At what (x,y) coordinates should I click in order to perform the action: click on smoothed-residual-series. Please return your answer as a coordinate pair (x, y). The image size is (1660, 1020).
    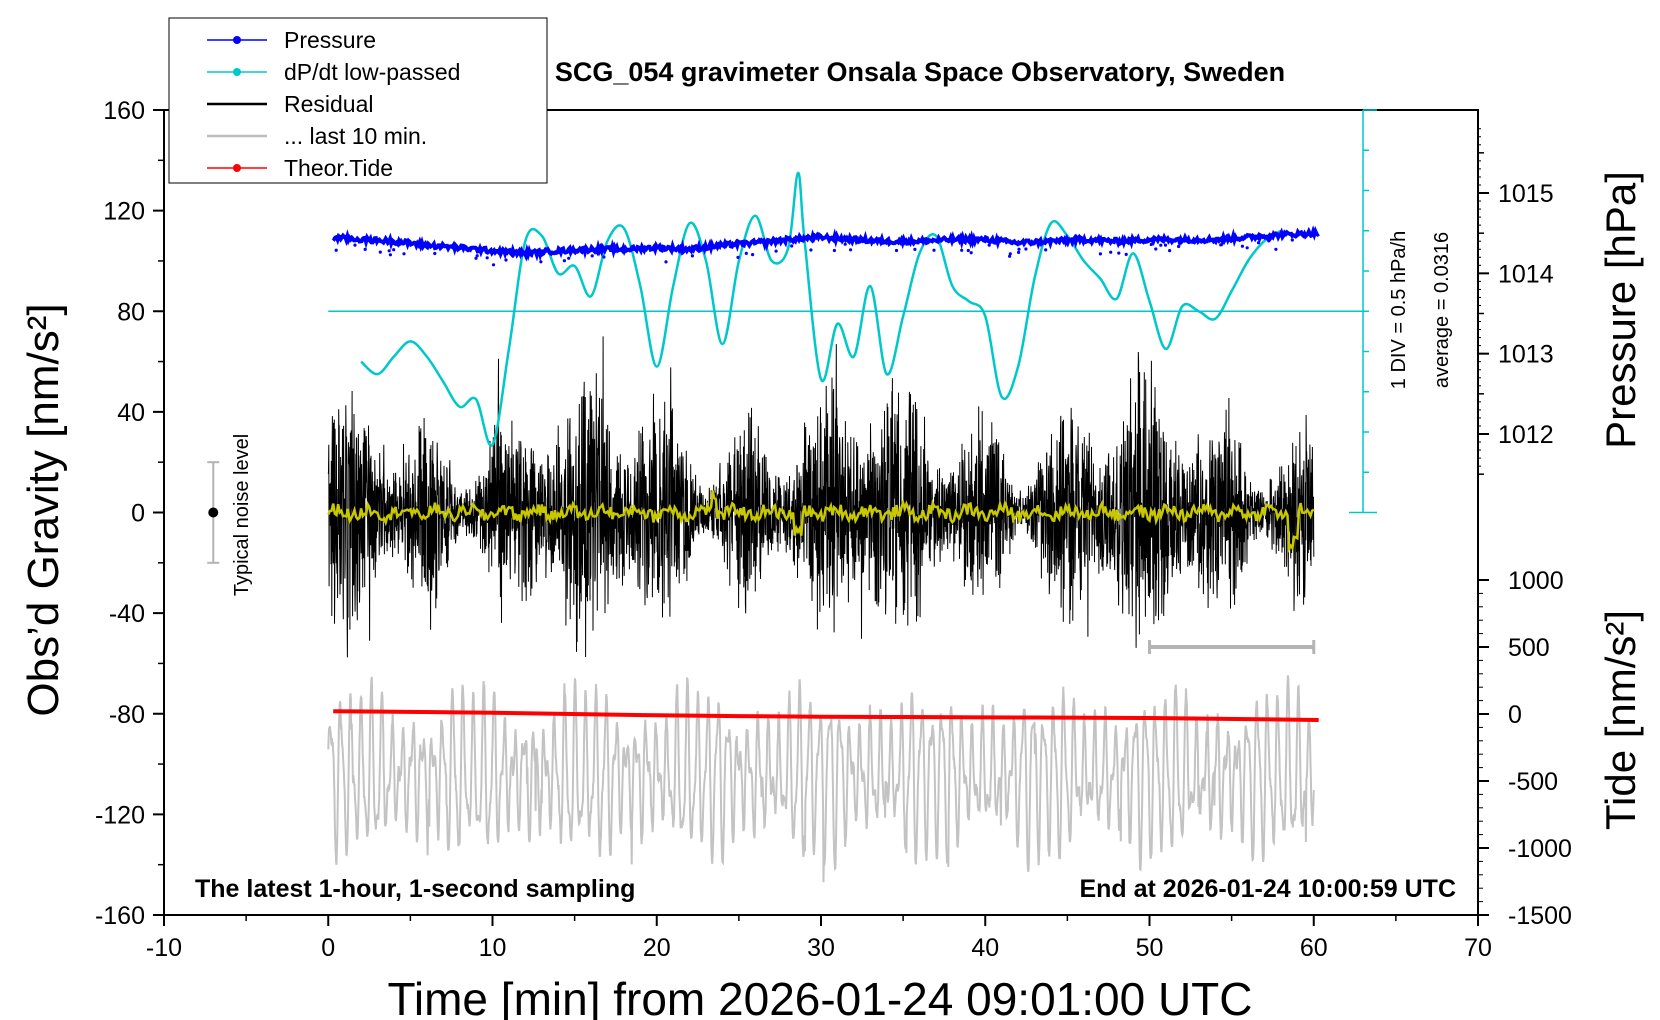
    Looking at the image, I should click on (821, 521).